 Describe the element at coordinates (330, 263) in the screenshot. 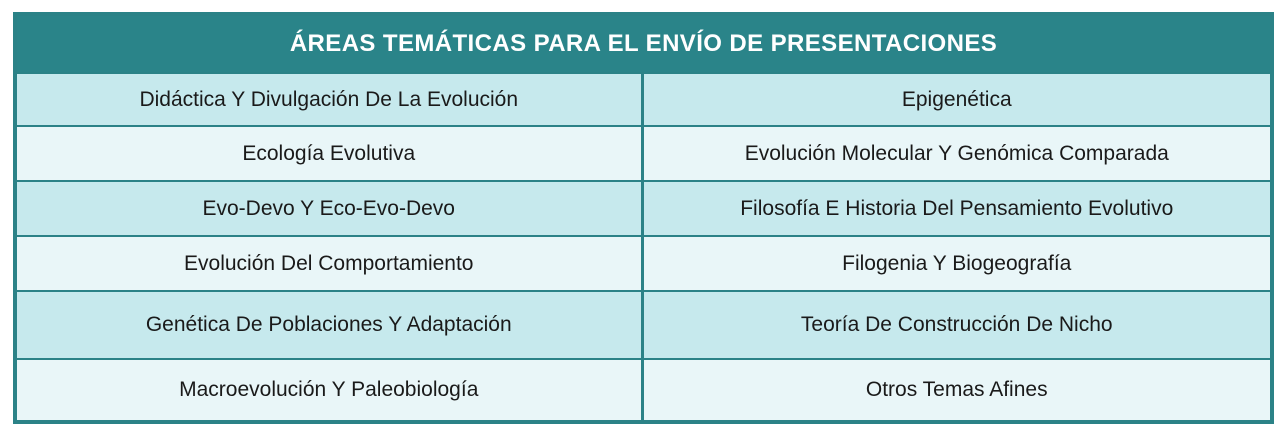

I see `table-cell: Evolución Del Comportamiento` at that location.